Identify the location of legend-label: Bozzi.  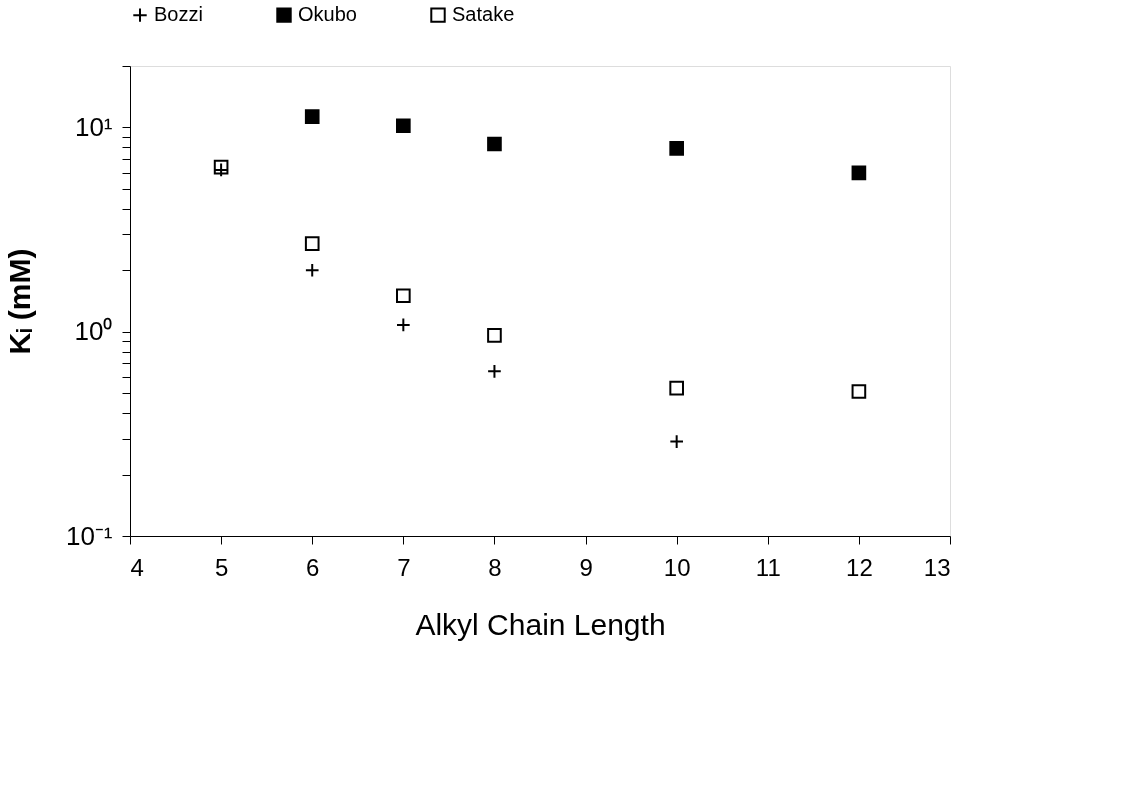
(178, 14).